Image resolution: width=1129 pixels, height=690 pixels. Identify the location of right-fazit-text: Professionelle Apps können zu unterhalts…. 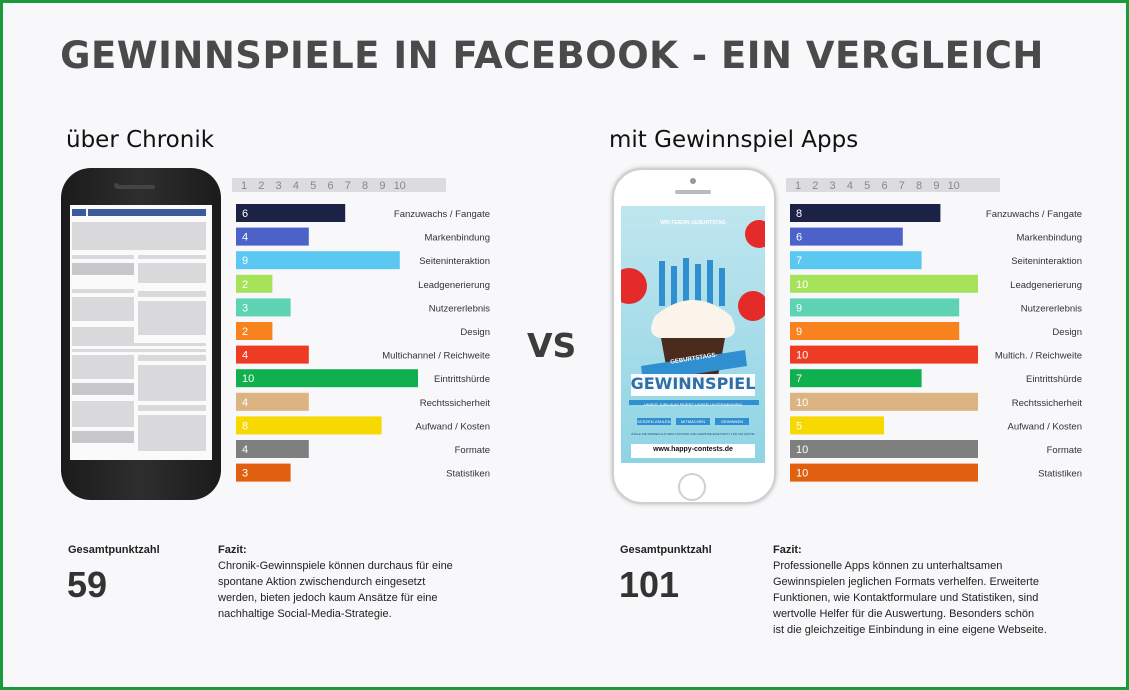
(938, 598).